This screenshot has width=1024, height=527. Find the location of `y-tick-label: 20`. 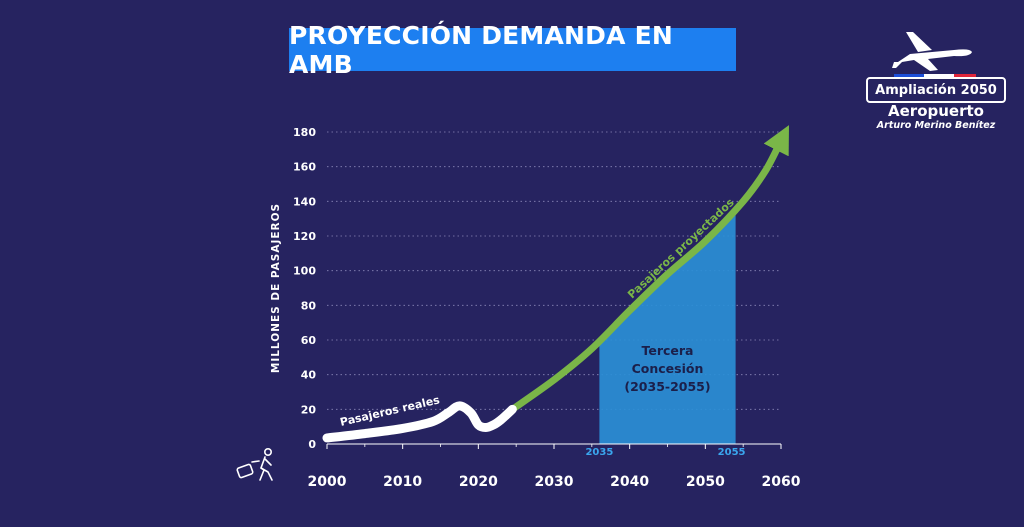

y-tick-label: 20 is located at coordinates (309, 409).